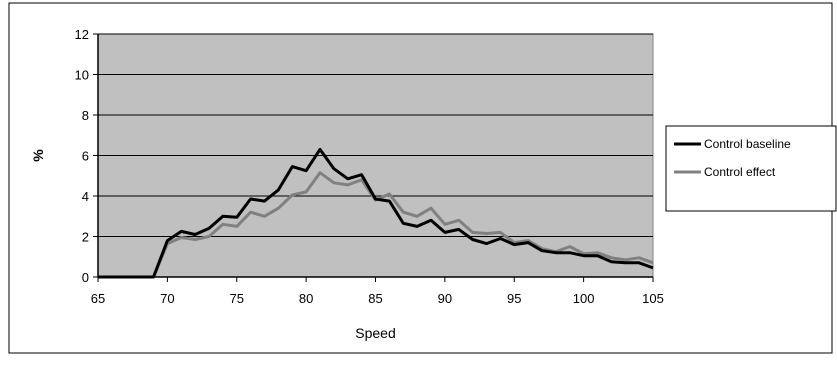 The width and height of the screenshot is (837, 370). I want to click on y-tick-label: 0, so click(85, 277).